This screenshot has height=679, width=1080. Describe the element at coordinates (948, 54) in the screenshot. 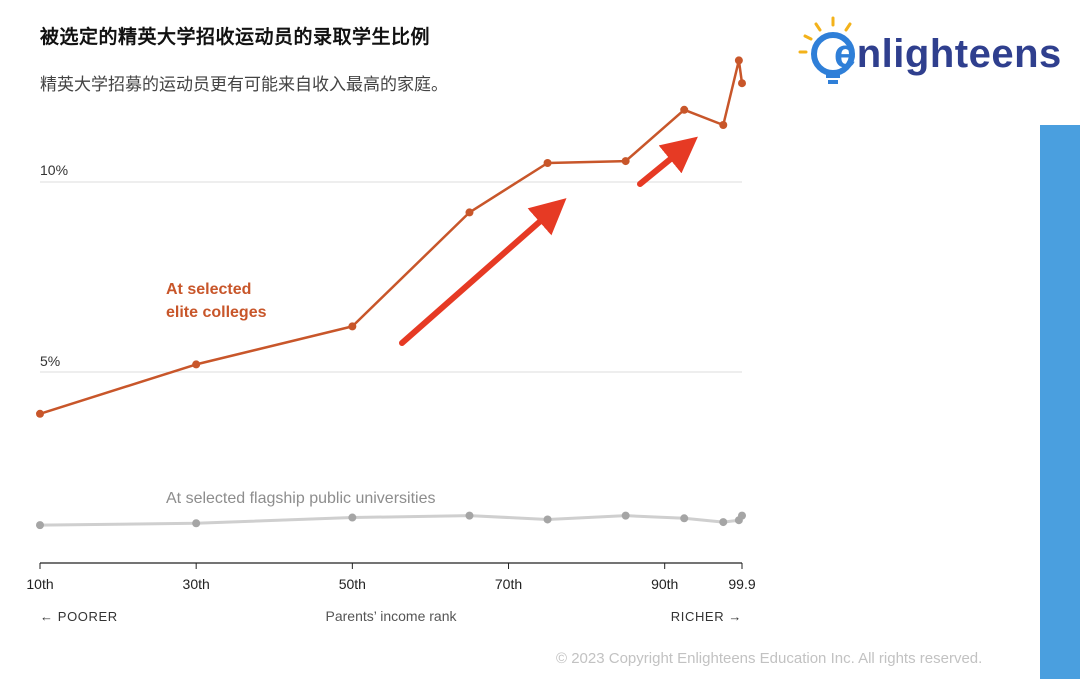

I see `logo-wordmark: enlighteens` at that location.